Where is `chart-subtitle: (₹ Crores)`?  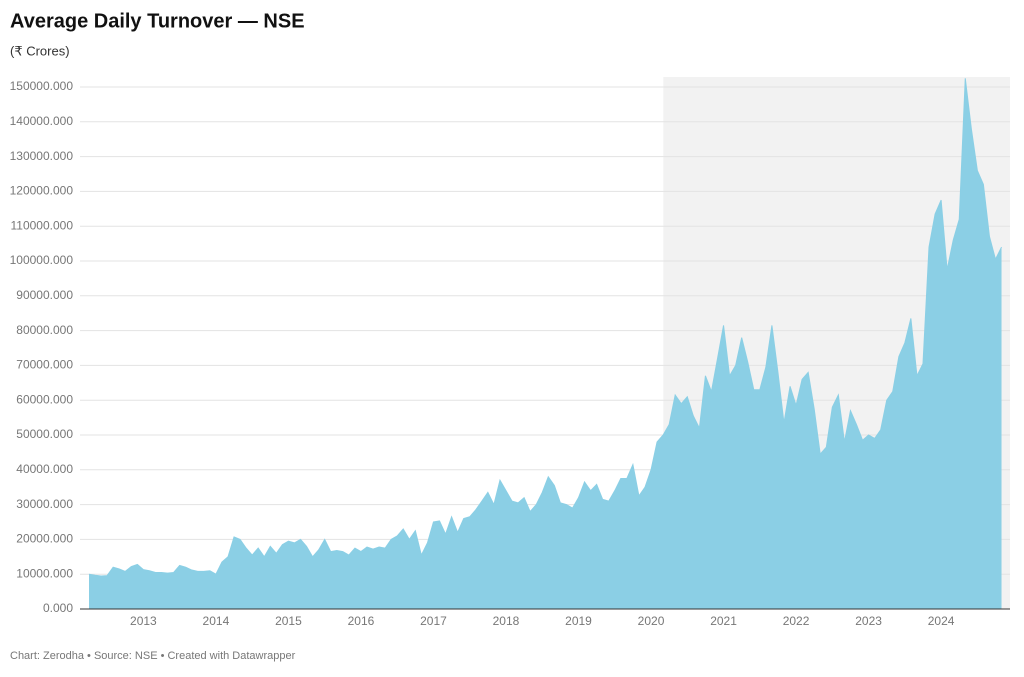
chart-subtitle: (₹ Crores) is located at coordinates (40, 50).